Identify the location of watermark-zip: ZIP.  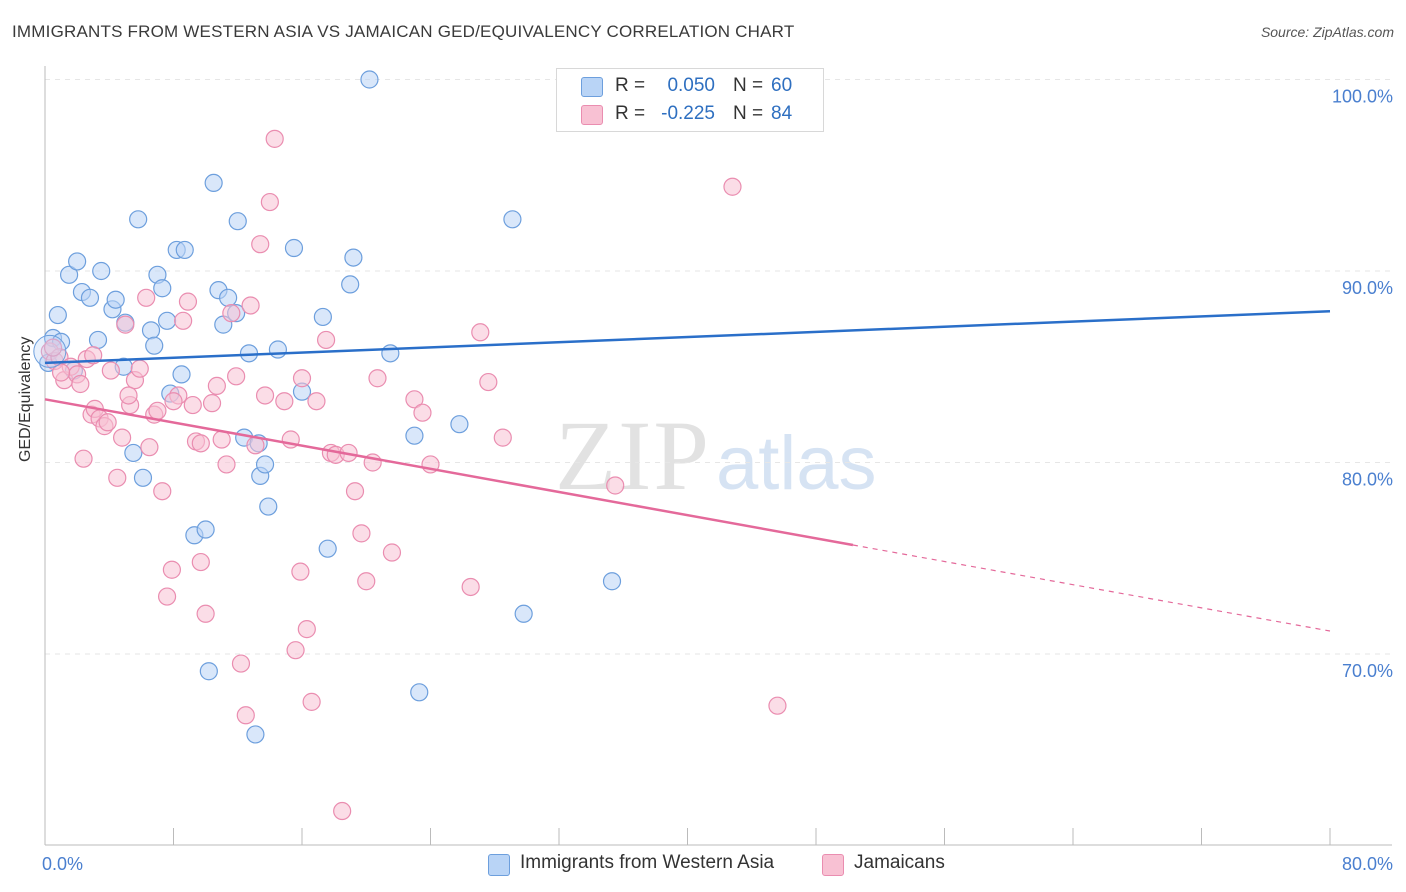
(633, 455).